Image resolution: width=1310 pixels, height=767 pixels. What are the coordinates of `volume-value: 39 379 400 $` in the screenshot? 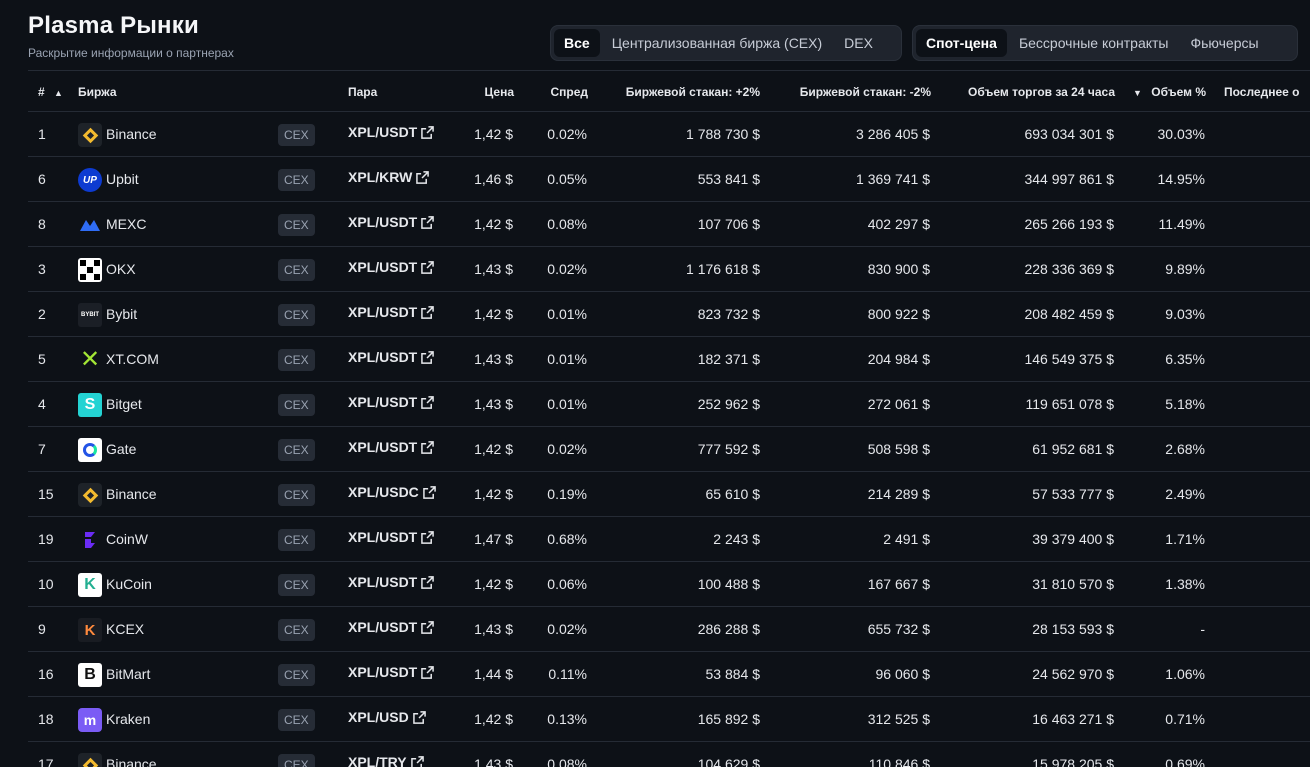 It's located at (1073, 539).